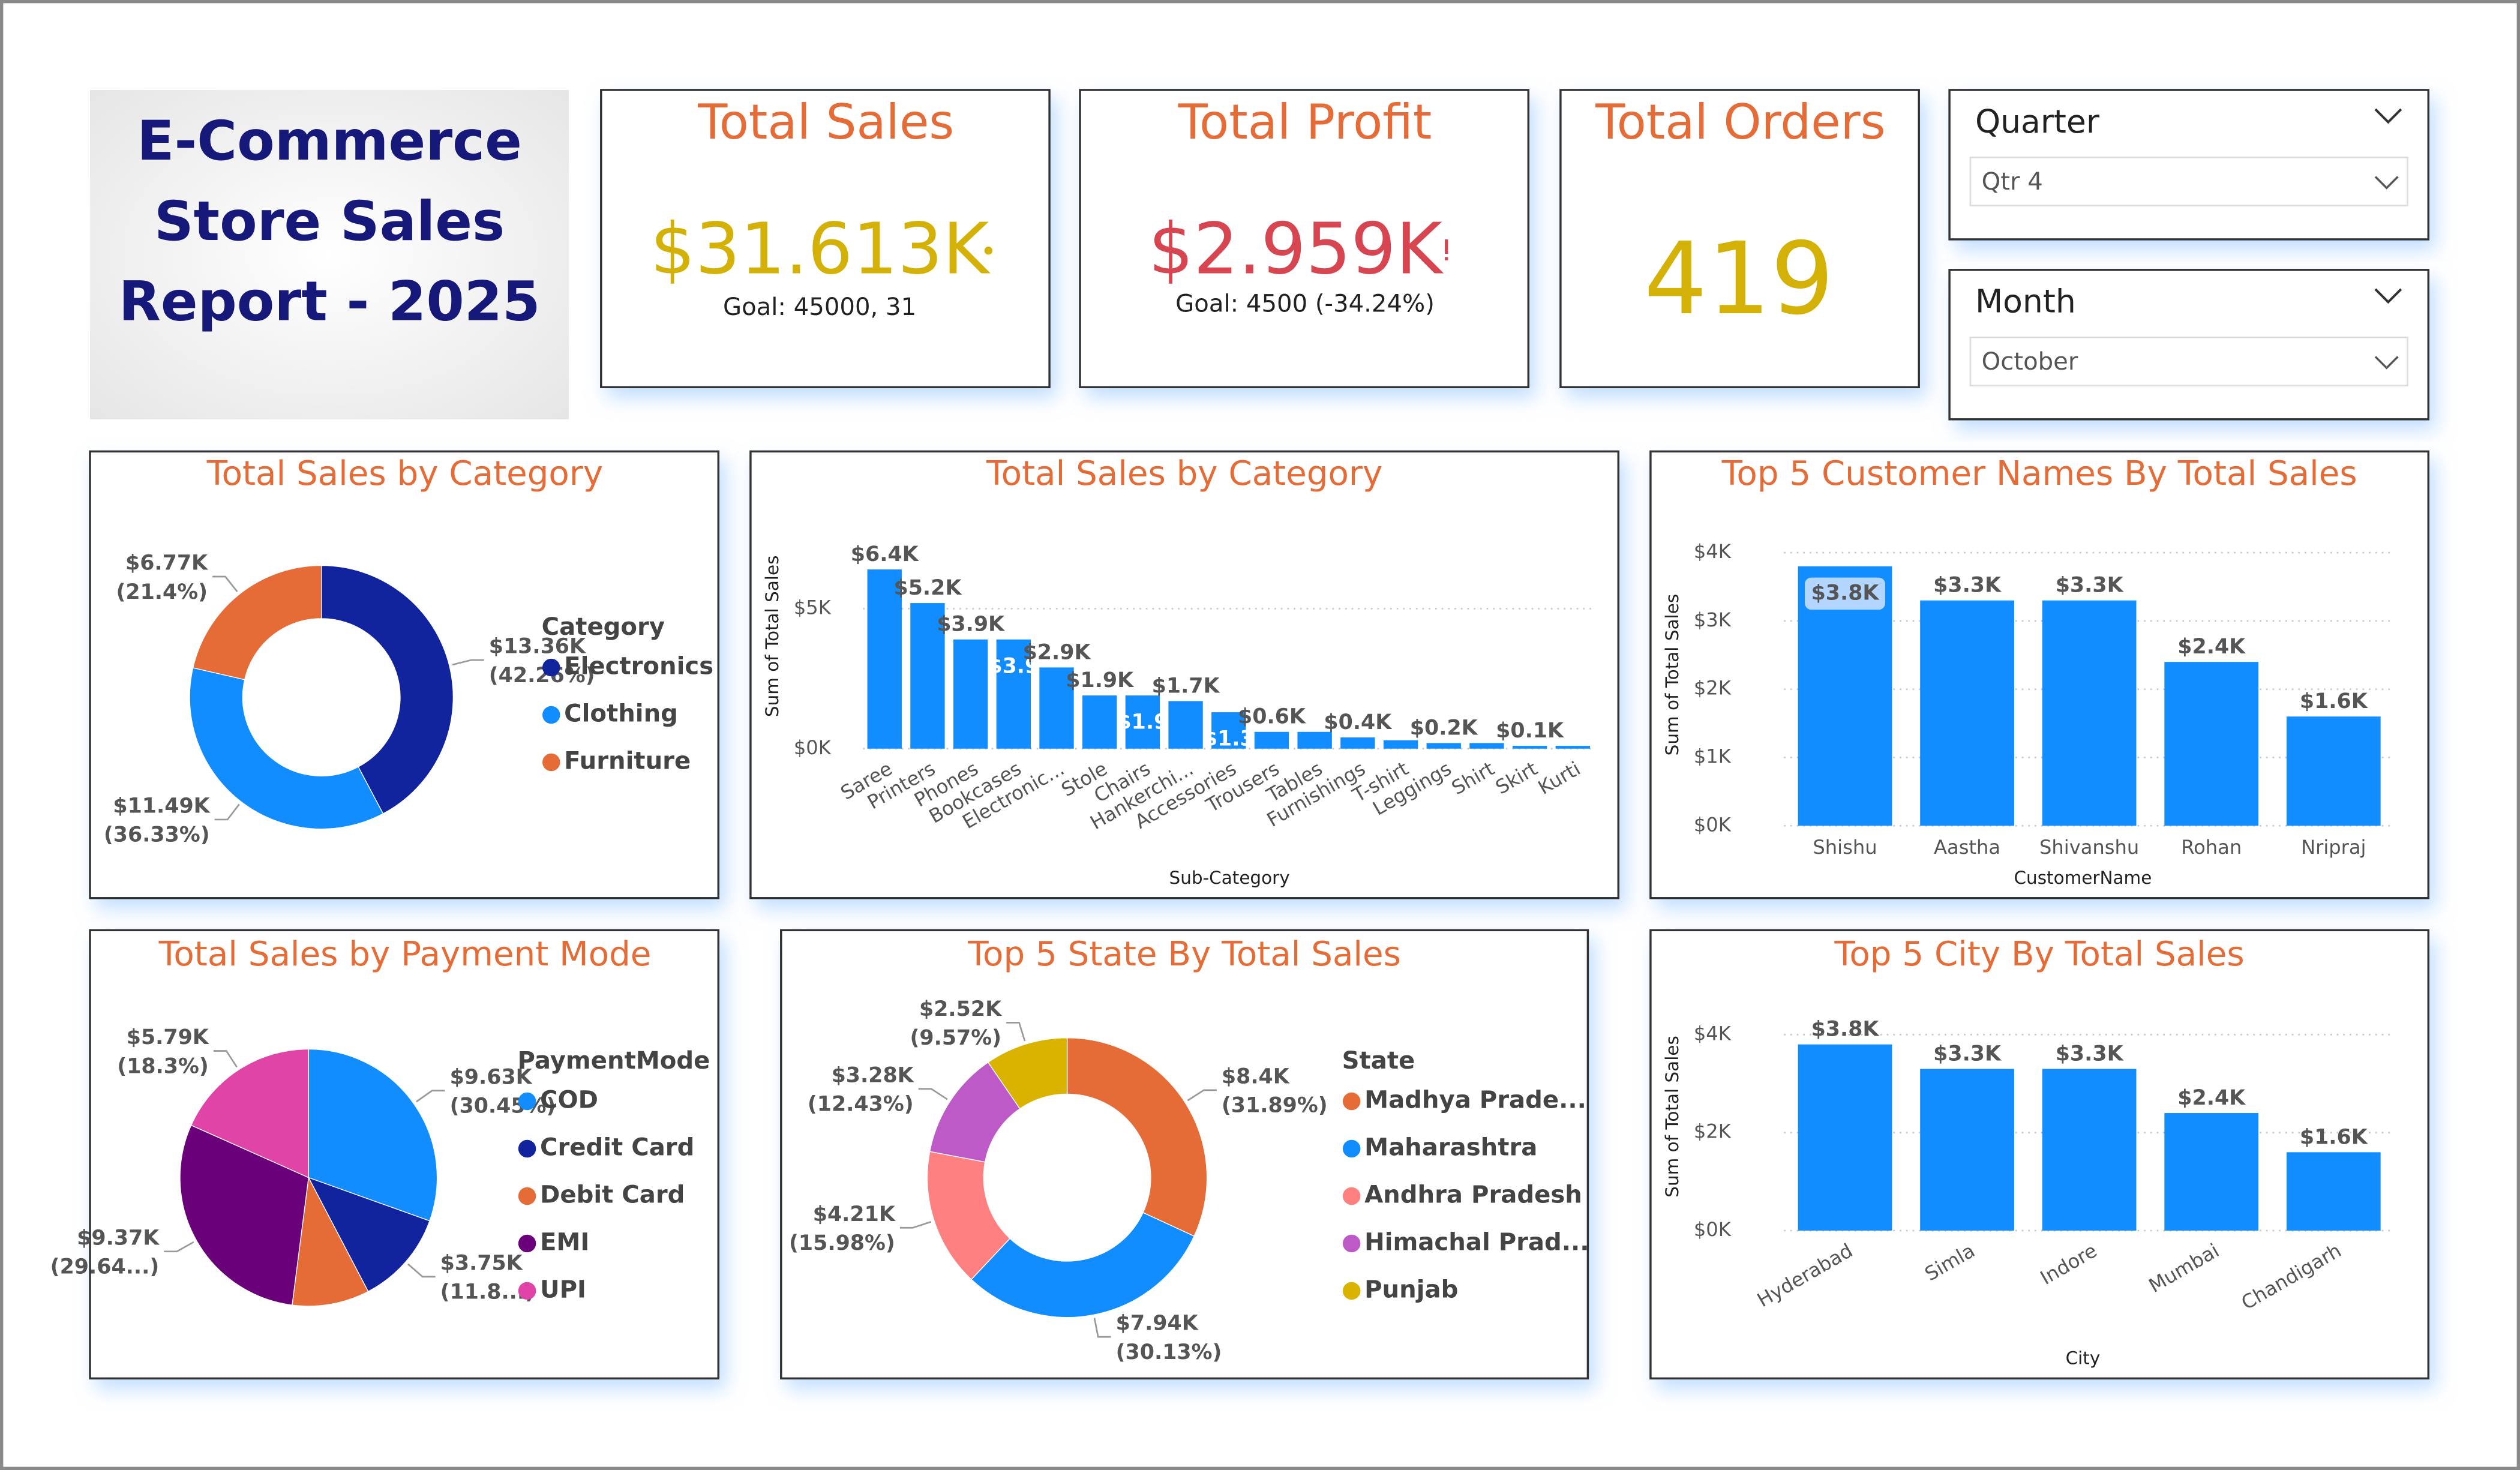 This screenshot has height=1470, width=2520. I want to click on data-label: $1.3, so click(1229, 739).